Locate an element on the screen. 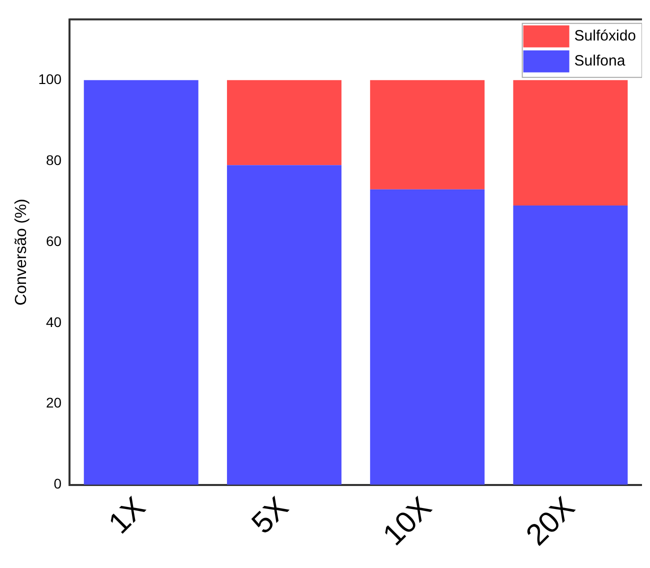 This screenshot has width=650, height=568. x-tick-label: 10X is located at coordinates (407, 521).